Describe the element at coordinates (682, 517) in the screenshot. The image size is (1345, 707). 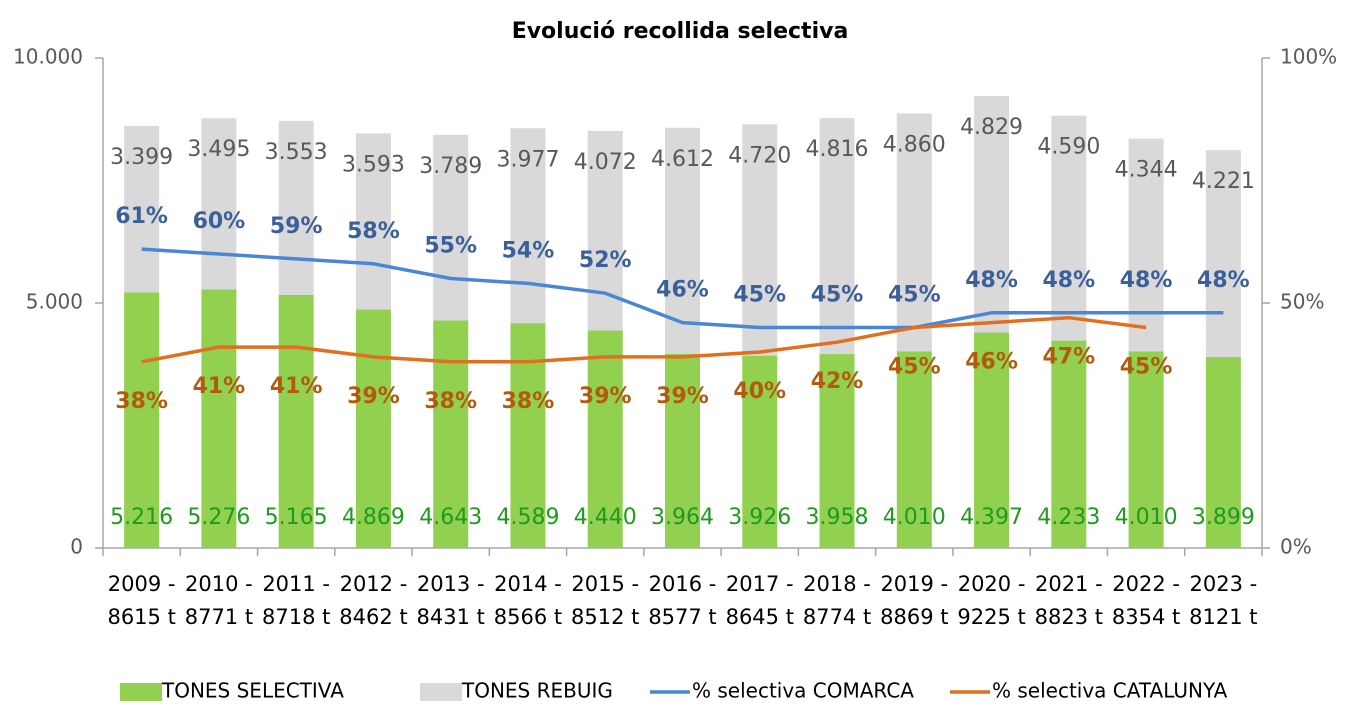
I see `data-label: 3.964` at that location.